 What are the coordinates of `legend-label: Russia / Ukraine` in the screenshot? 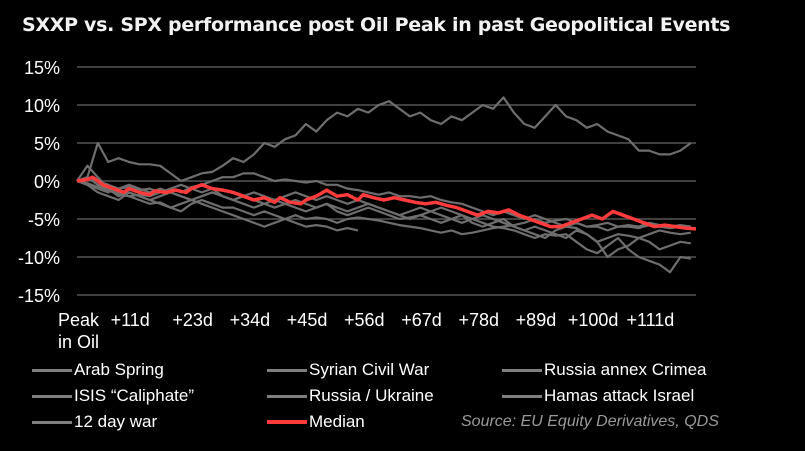 It's located at (371, 395).